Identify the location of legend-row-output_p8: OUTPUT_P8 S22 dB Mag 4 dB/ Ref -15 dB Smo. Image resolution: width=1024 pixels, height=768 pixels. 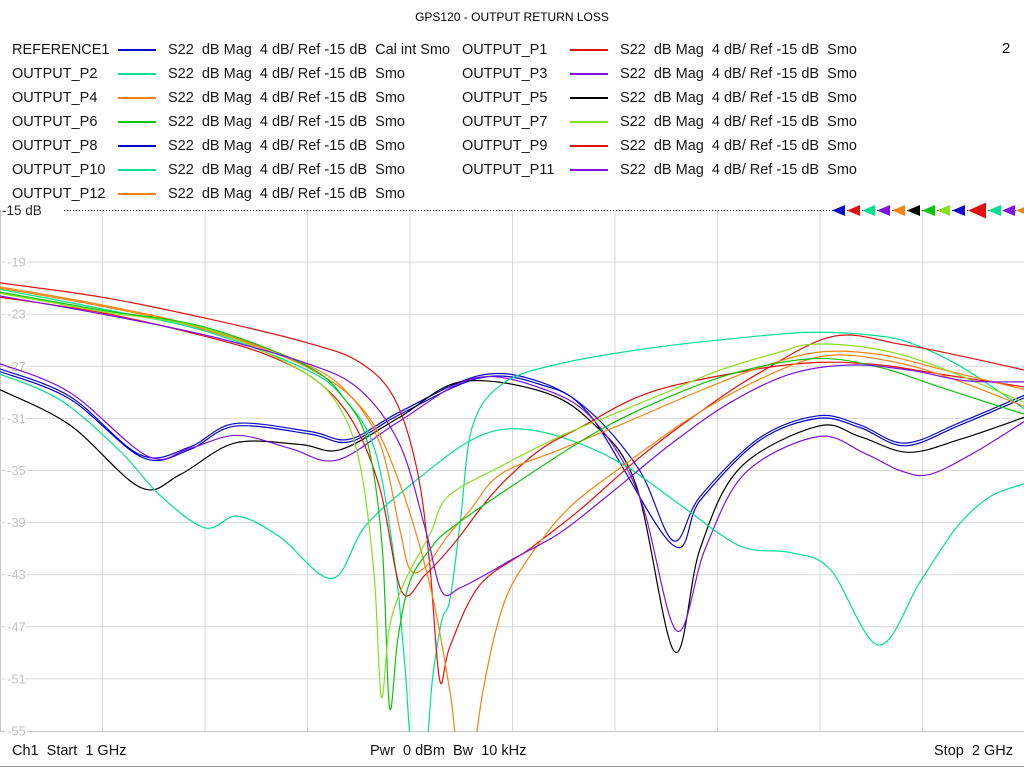
(231, 146).